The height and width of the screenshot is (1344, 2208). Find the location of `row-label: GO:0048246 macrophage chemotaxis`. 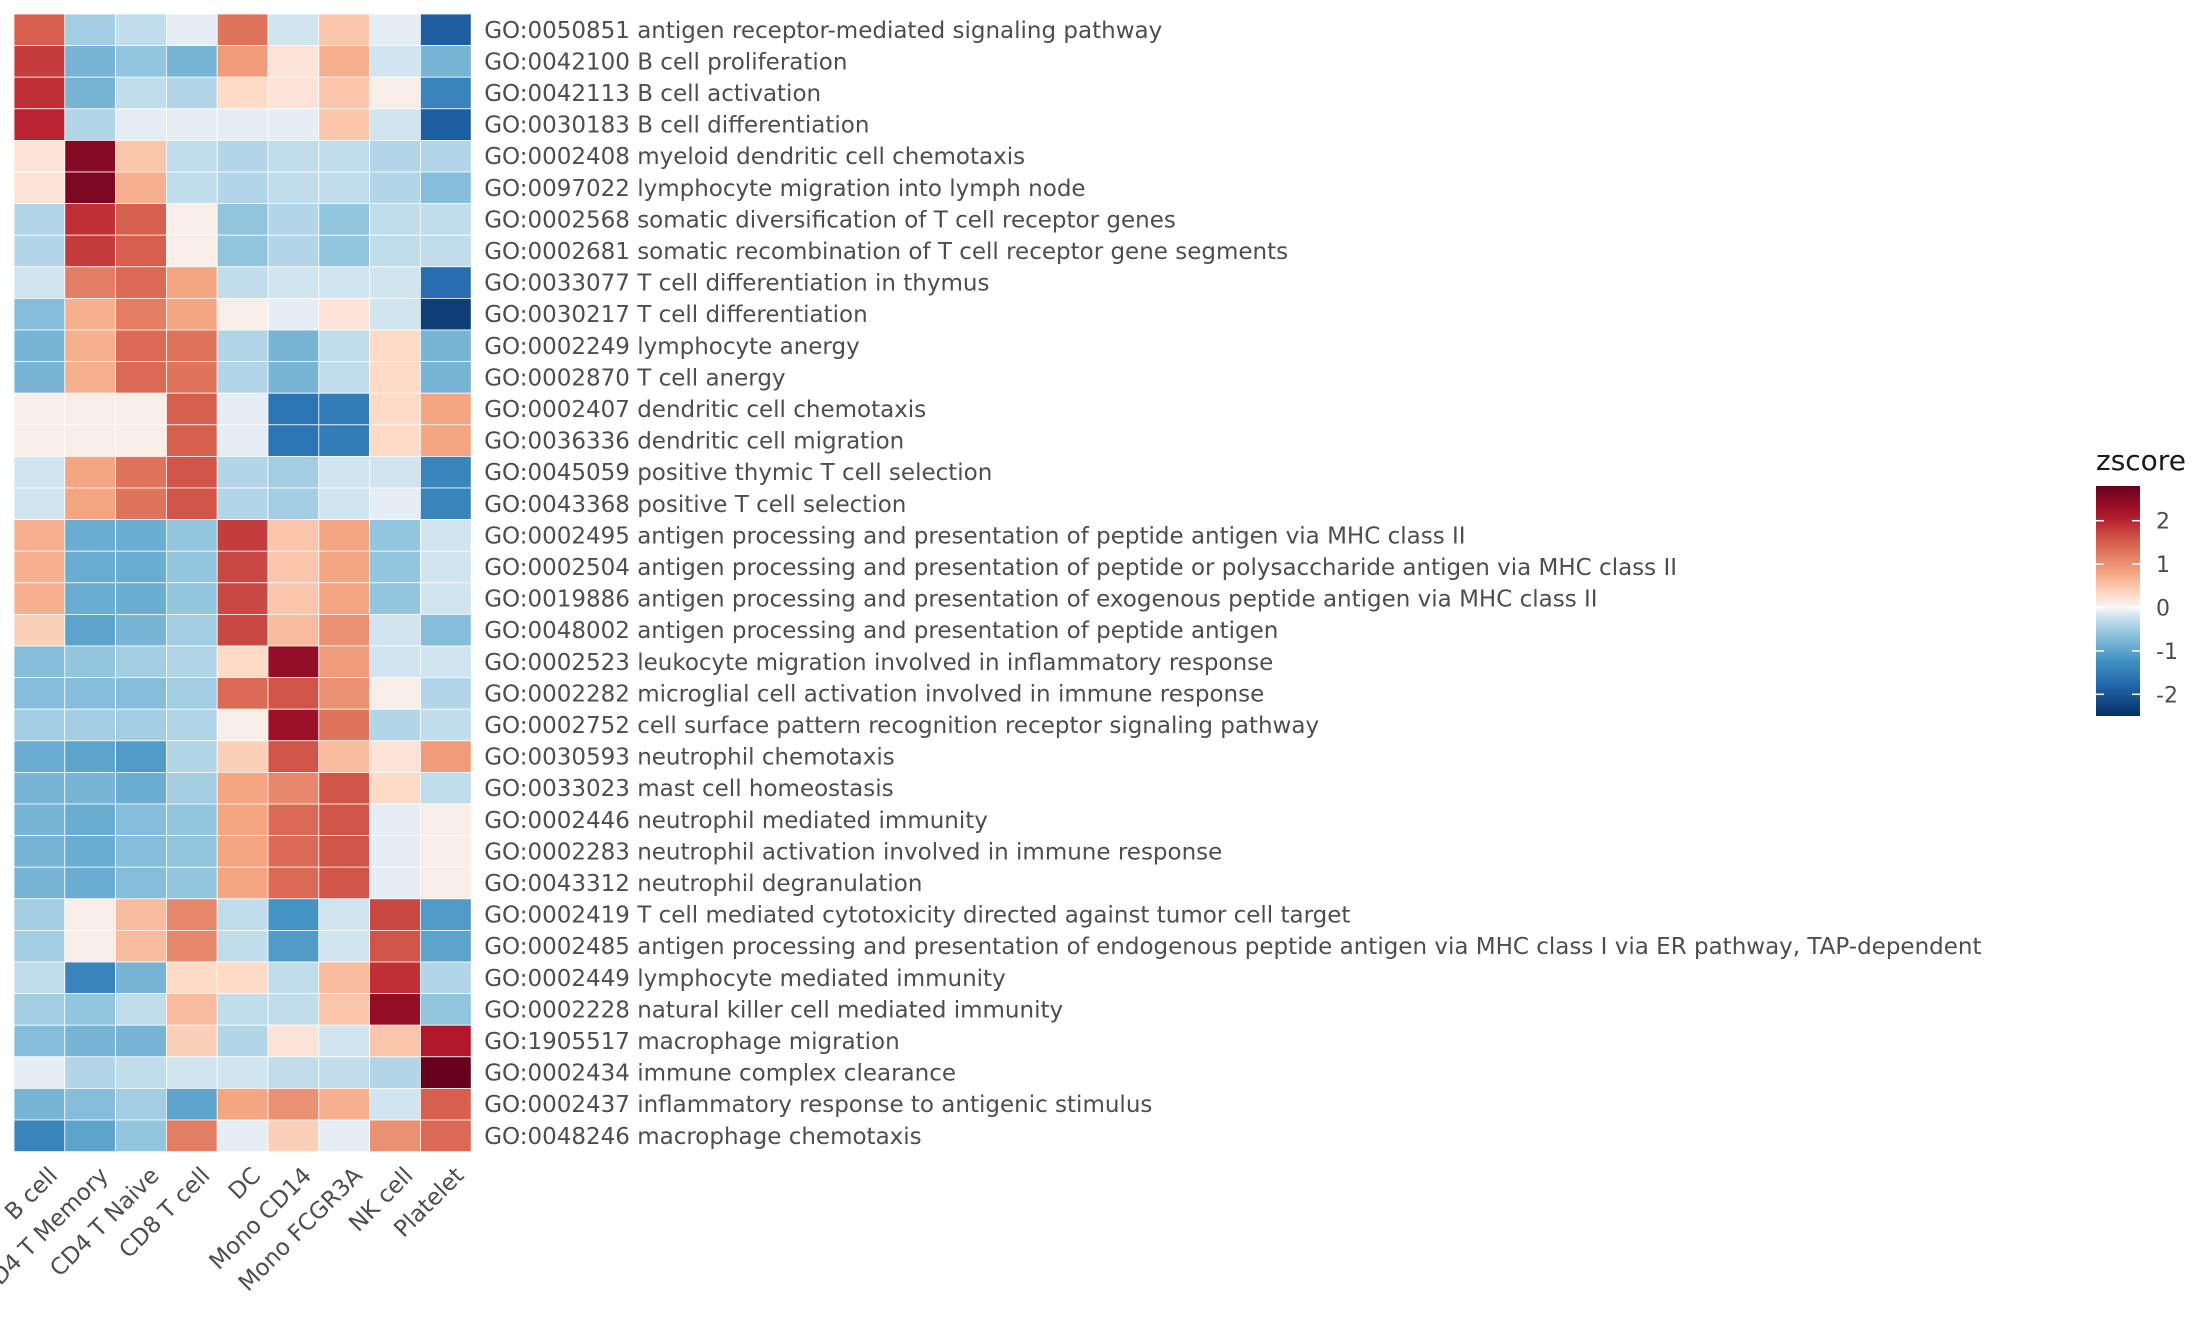

row-label: GO:0048246 macrophage chemotaxis is located at coordinates (702, 1137).